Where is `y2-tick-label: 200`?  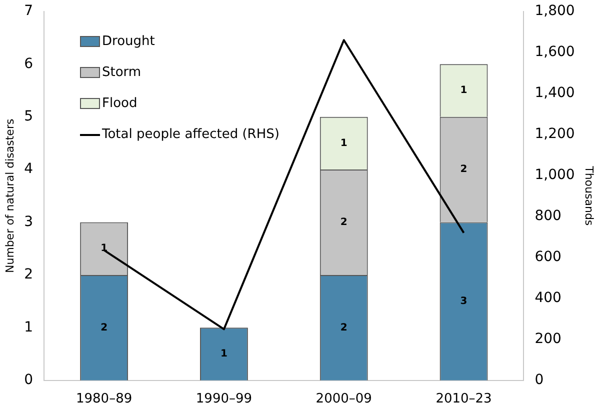
y2-tick-label: 200 is located at coordinates (548, 339).